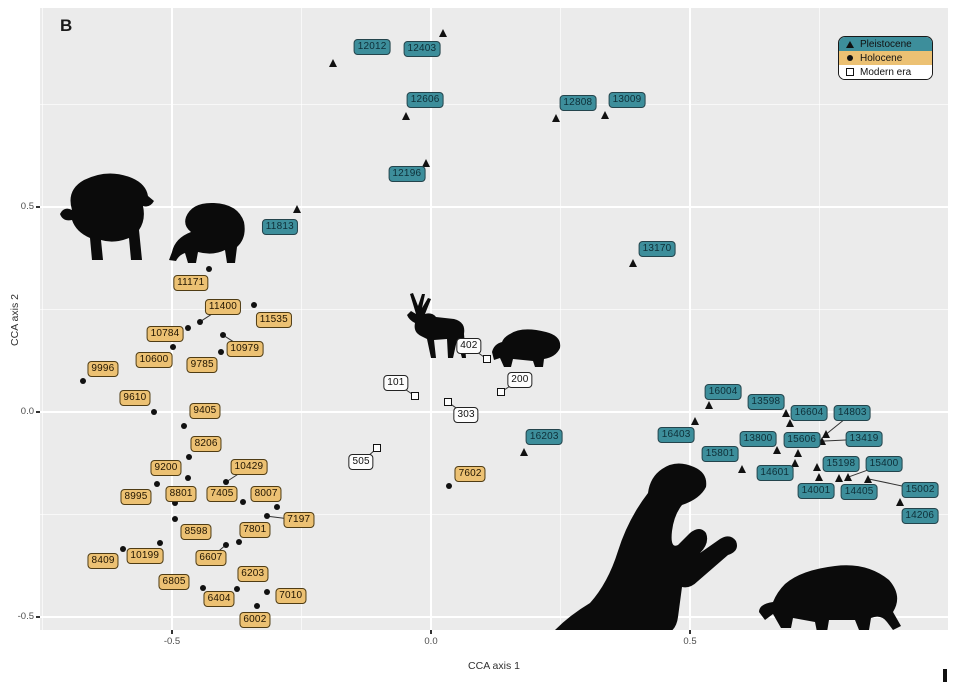 The image size is (955, 694). Describe the element at coordinates (723, 392) in the screenshot. I see `data-point-label: 16004` at that location.